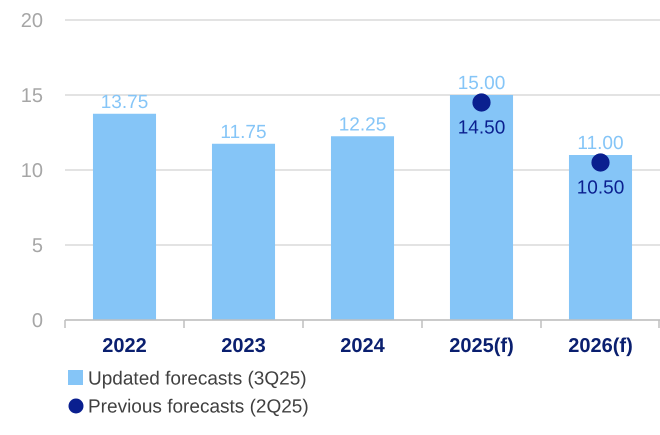  I want to click on data-label: 11.00, so click(600, 143).